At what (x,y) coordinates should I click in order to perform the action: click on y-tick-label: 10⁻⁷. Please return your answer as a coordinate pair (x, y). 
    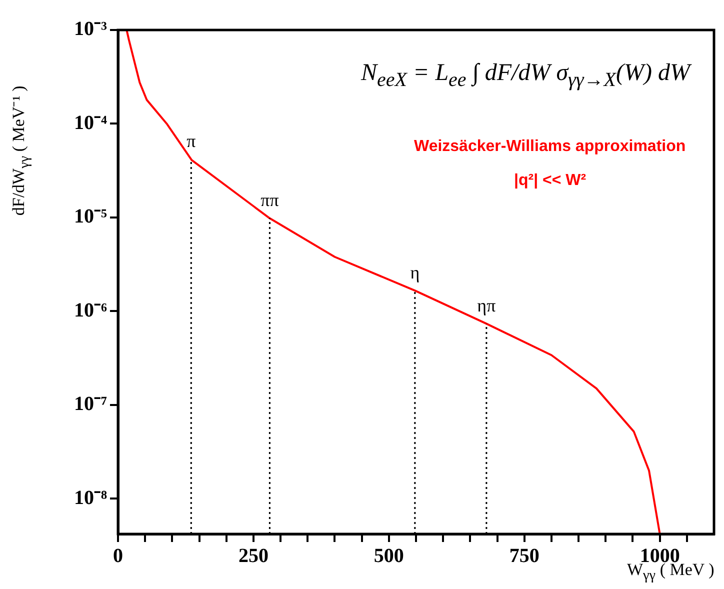
    Looking at the image, I should click on (90, 404).